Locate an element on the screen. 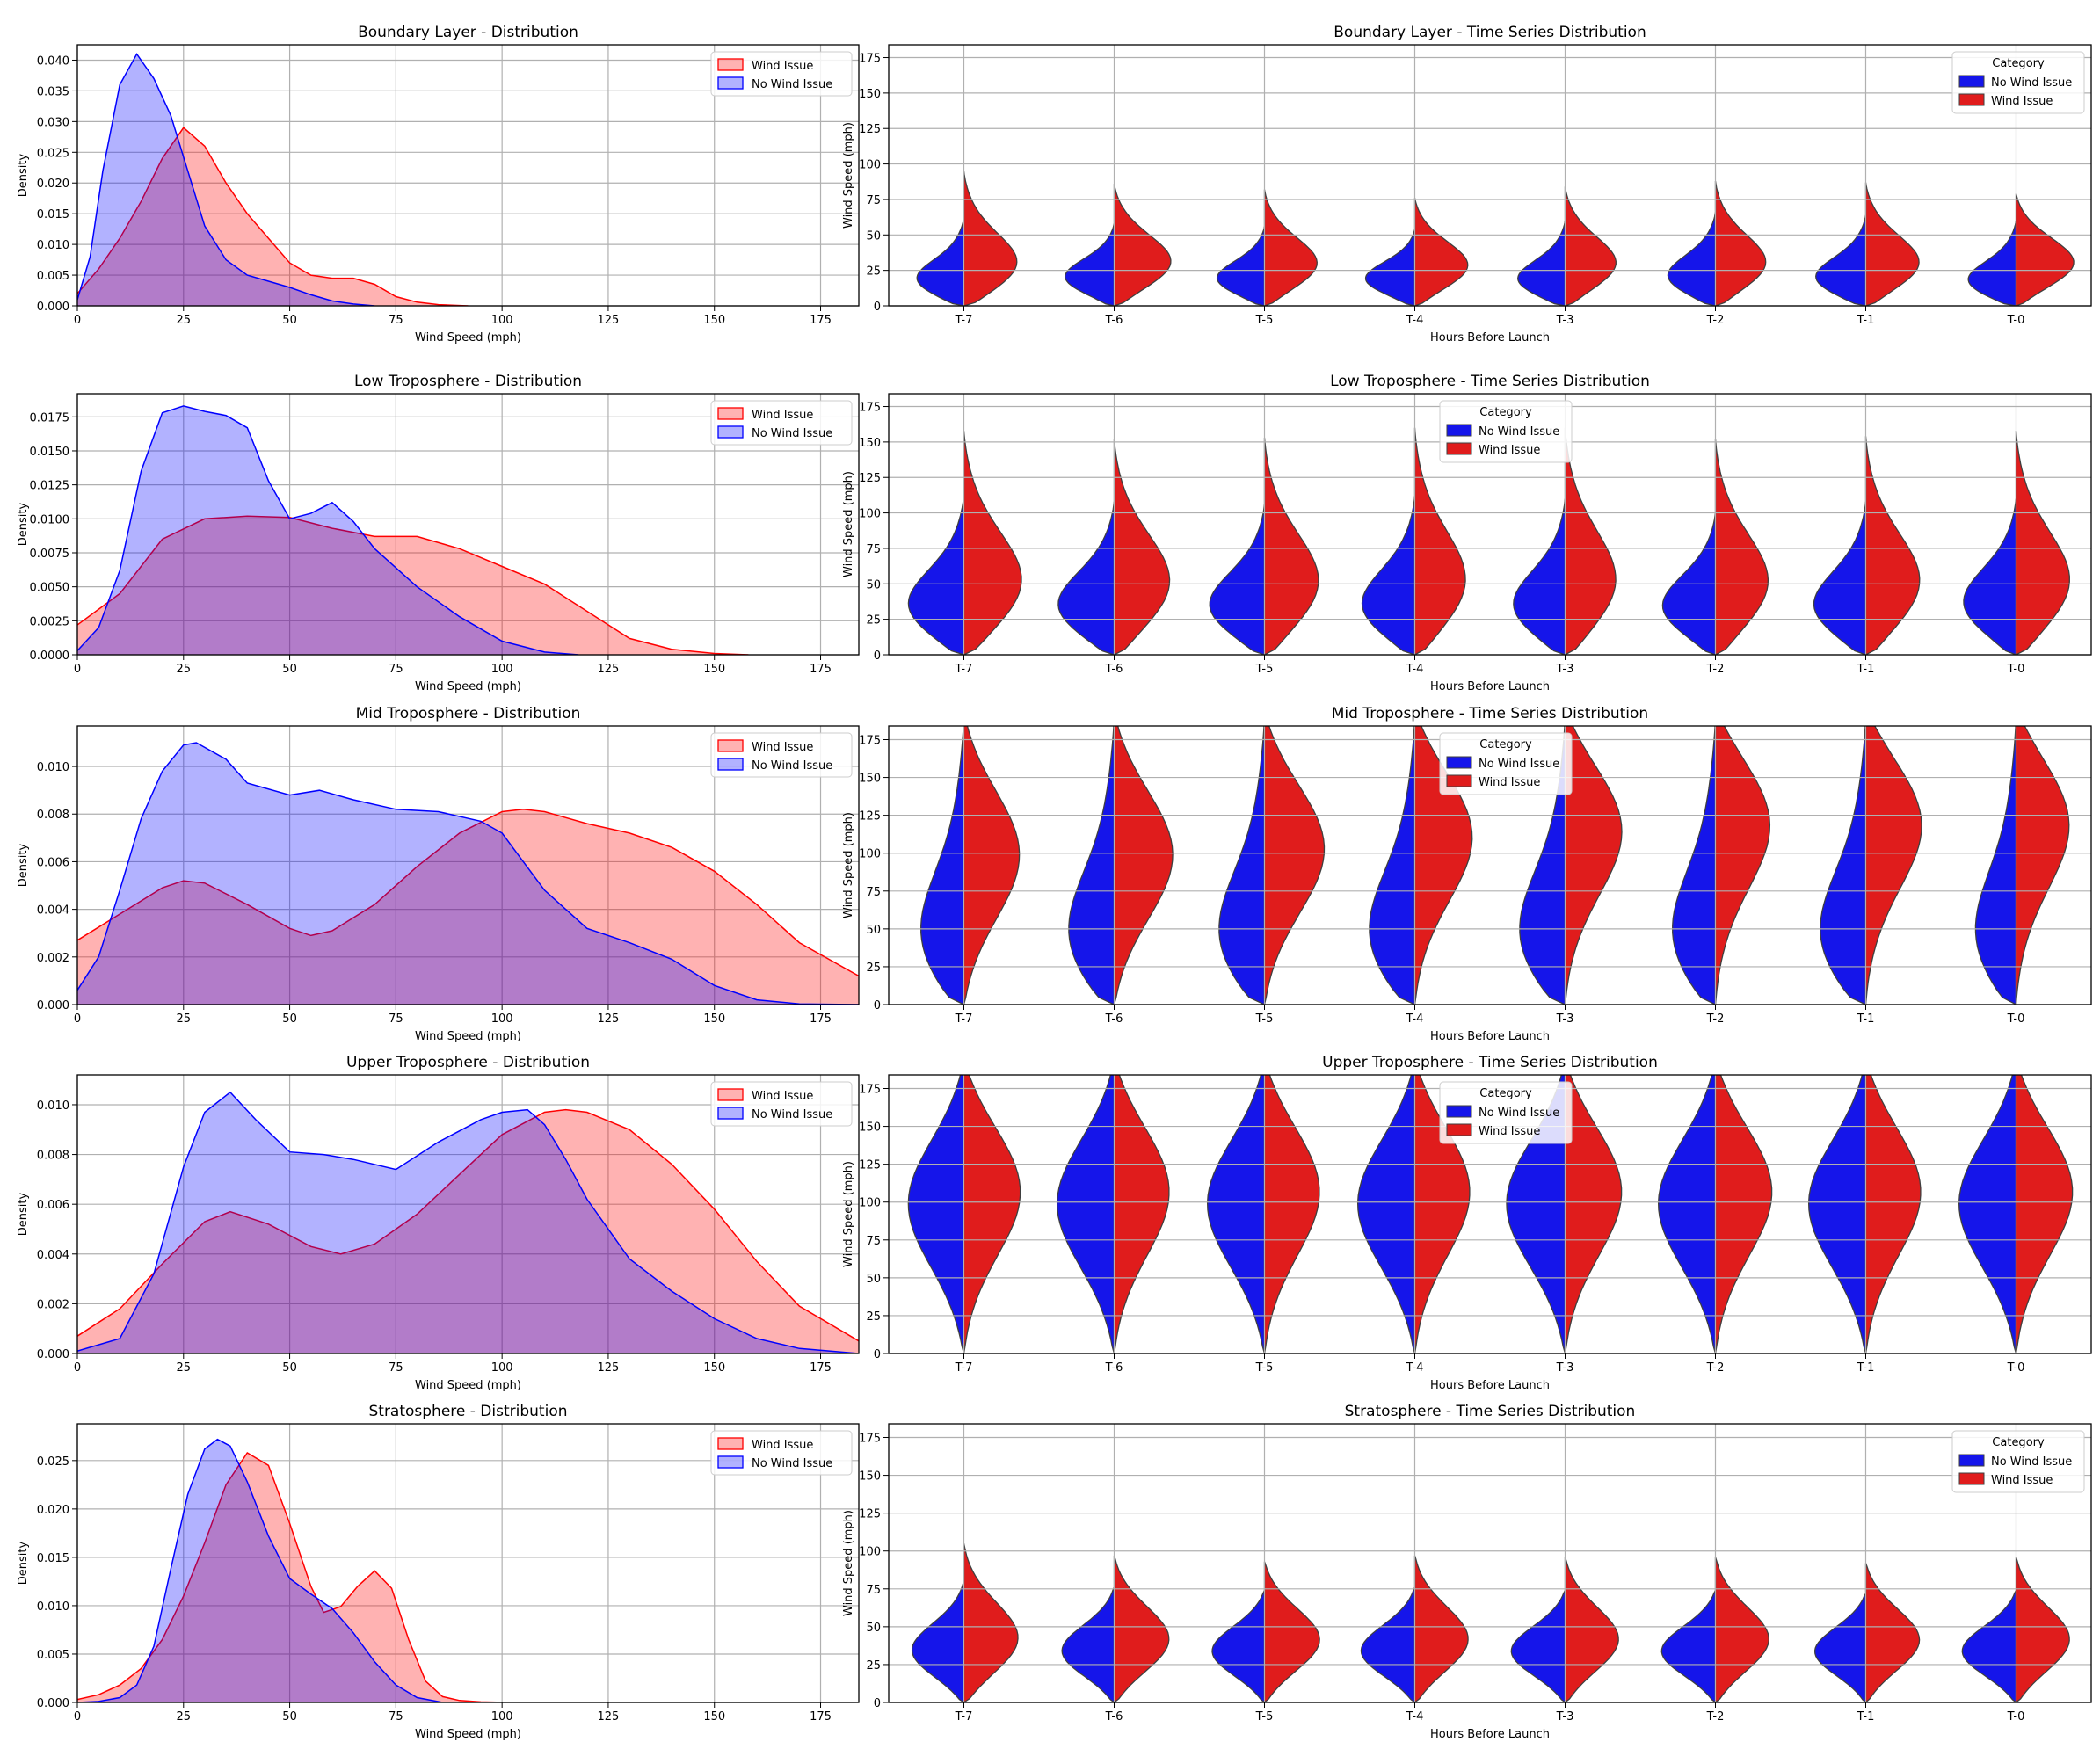 This screenshot has width=2100, height=1749. x-tick-label: 50 is located at coordinates (289, 1717).